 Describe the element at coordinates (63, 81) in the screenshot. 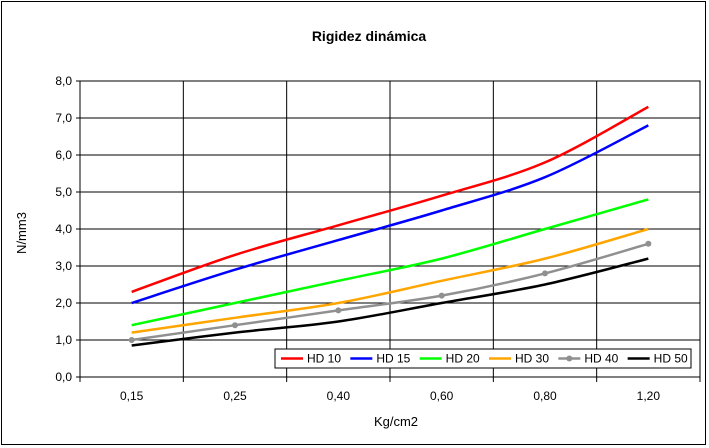

I see `y-tick-label: 8,0` at that location.